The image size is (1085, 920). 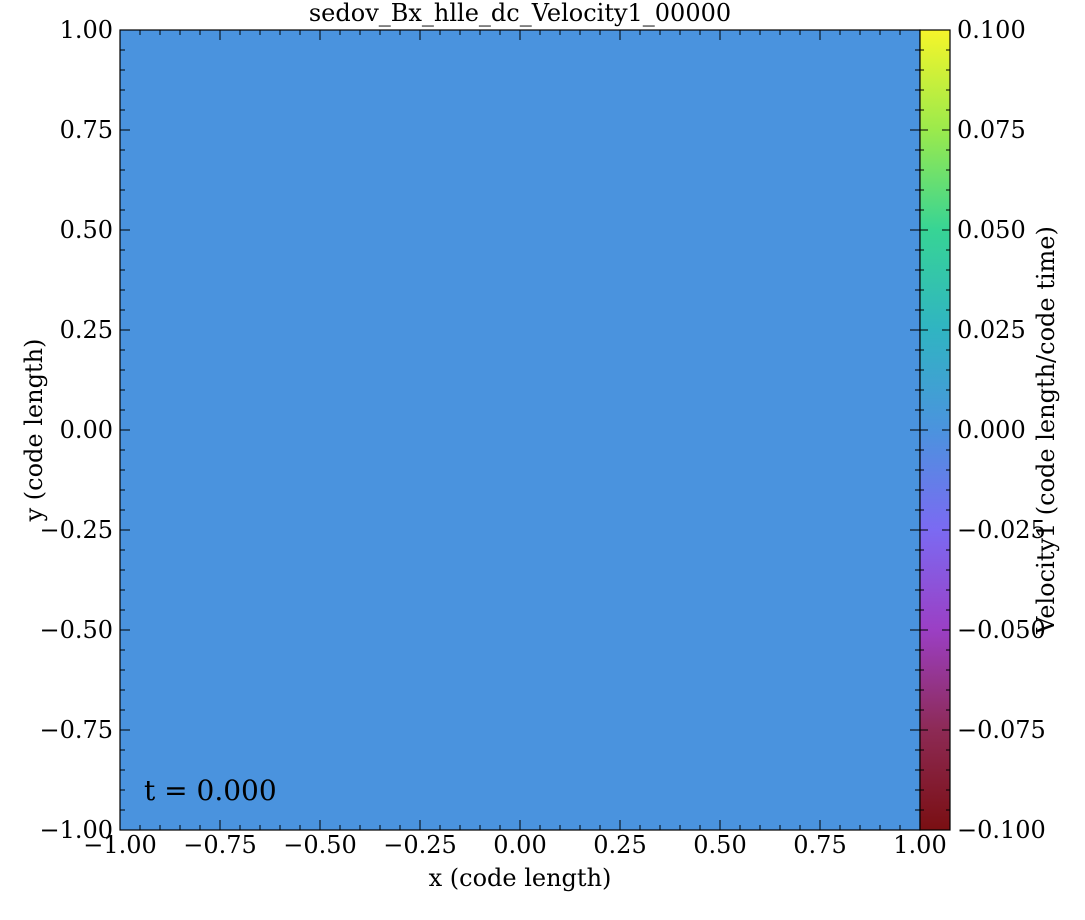 I want to click on colorbar-tick-label: −0.025, so click(x=1001, y=530).